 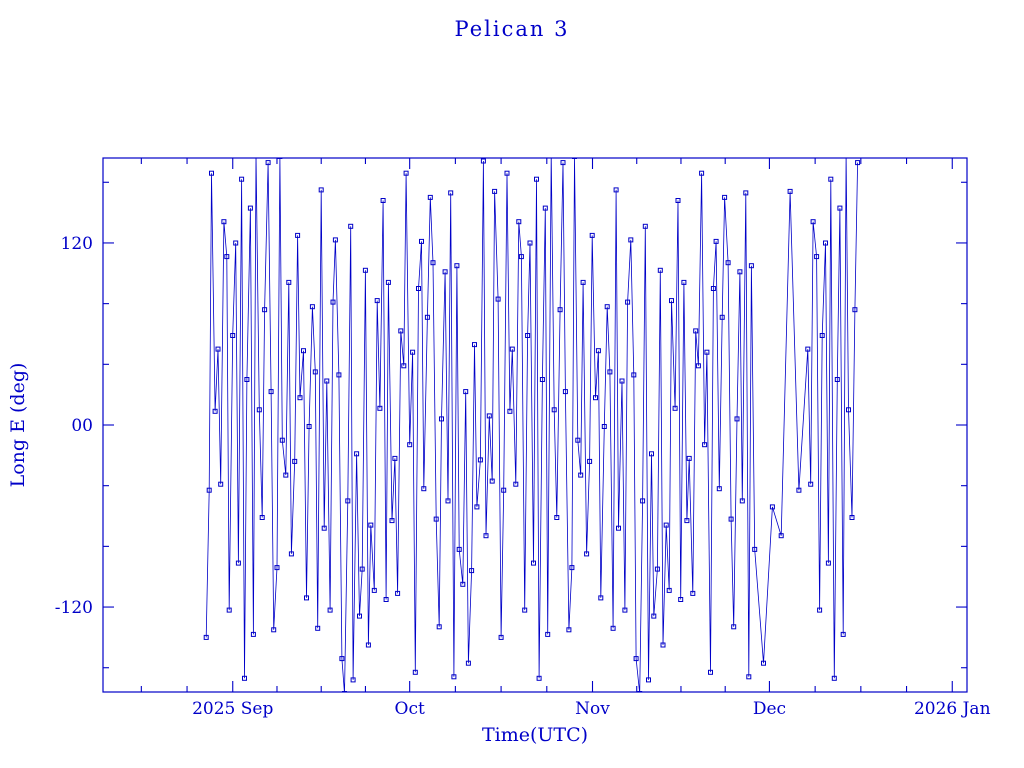 I want to click on y-tick-label: -120, so click(x=74, y=608).